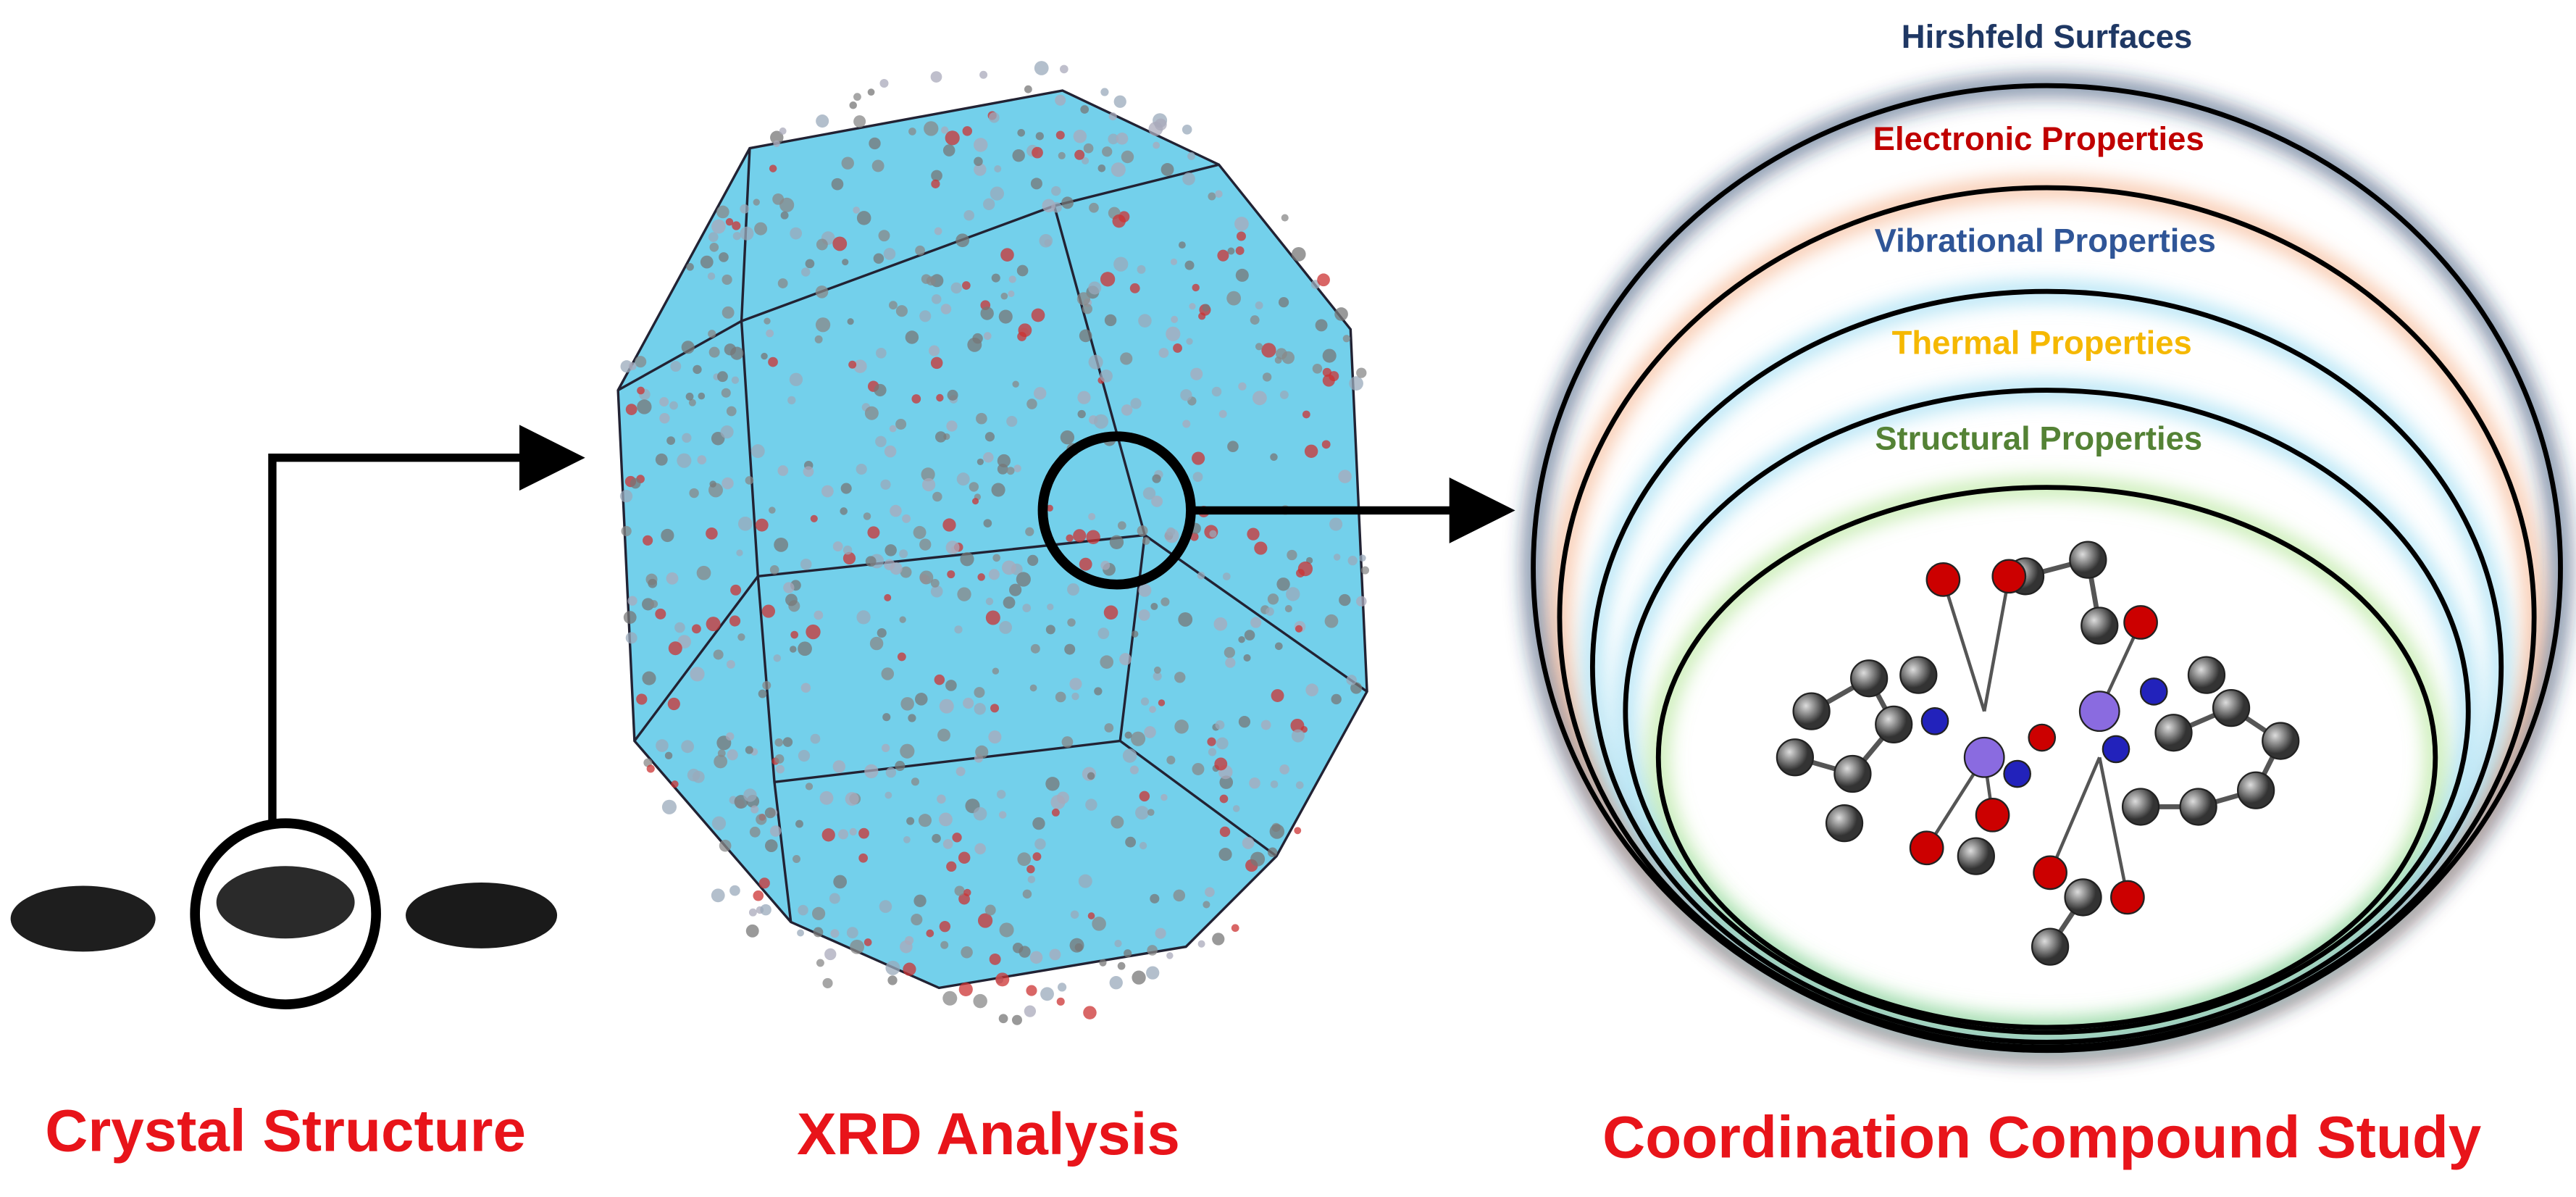 The image size is (2576, 1197). I want to click on stage-label: Crystal Structure, so click(285, 1131).